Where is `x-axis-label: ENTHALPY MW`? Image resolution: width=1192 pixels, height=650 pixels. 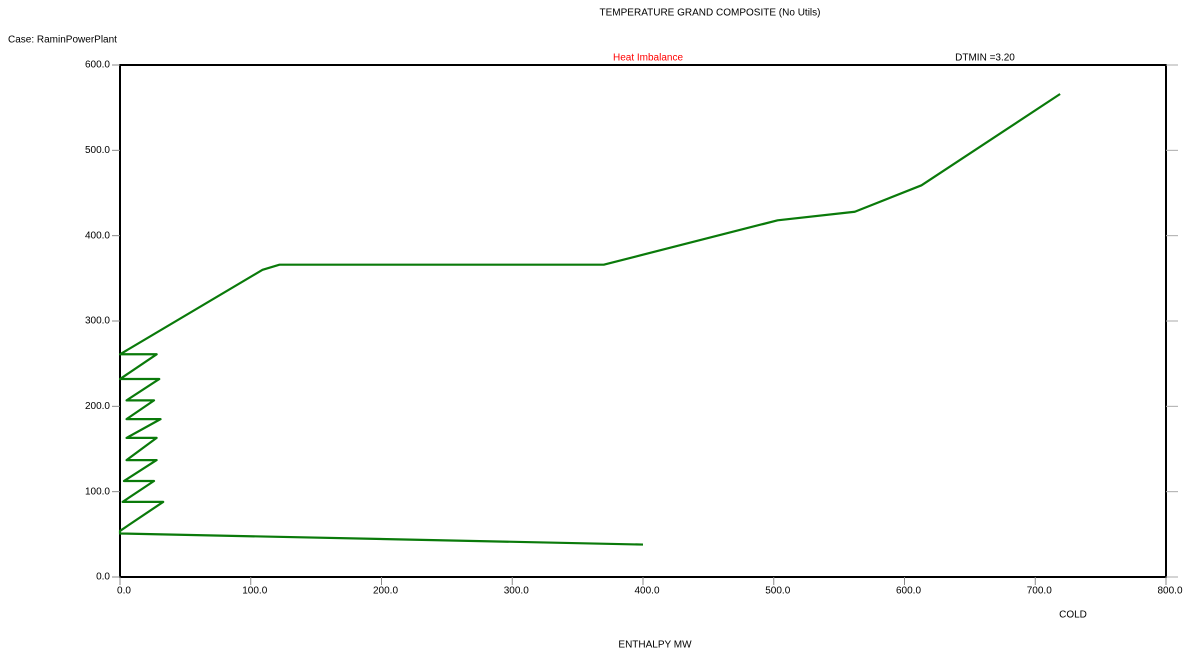 x-axis-label: ENTHALPY MW is located at coordinates (655, 645).